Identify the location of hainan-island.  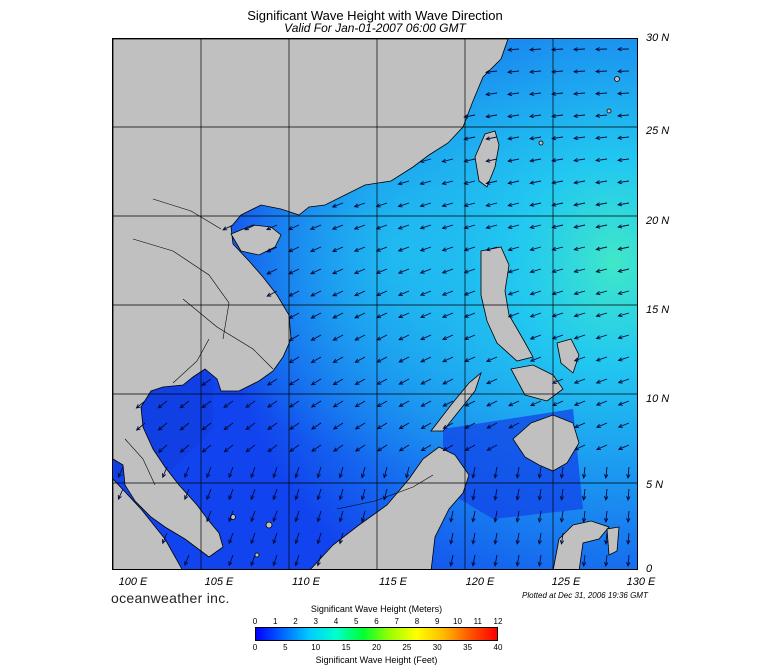
(256, 240).